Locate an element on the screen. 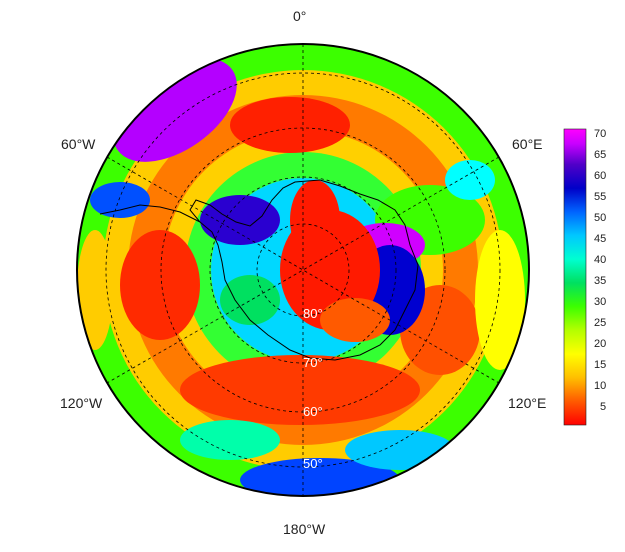  lat-label-70: 70° is located at coordinates (313, 362).